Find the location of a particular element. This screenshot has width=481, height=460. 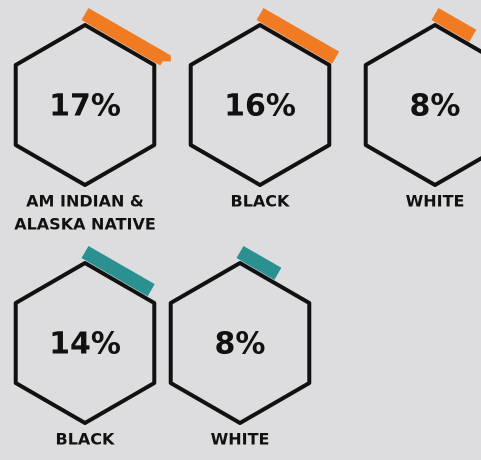

percentage: 17% is located at coordinates (85, 106).